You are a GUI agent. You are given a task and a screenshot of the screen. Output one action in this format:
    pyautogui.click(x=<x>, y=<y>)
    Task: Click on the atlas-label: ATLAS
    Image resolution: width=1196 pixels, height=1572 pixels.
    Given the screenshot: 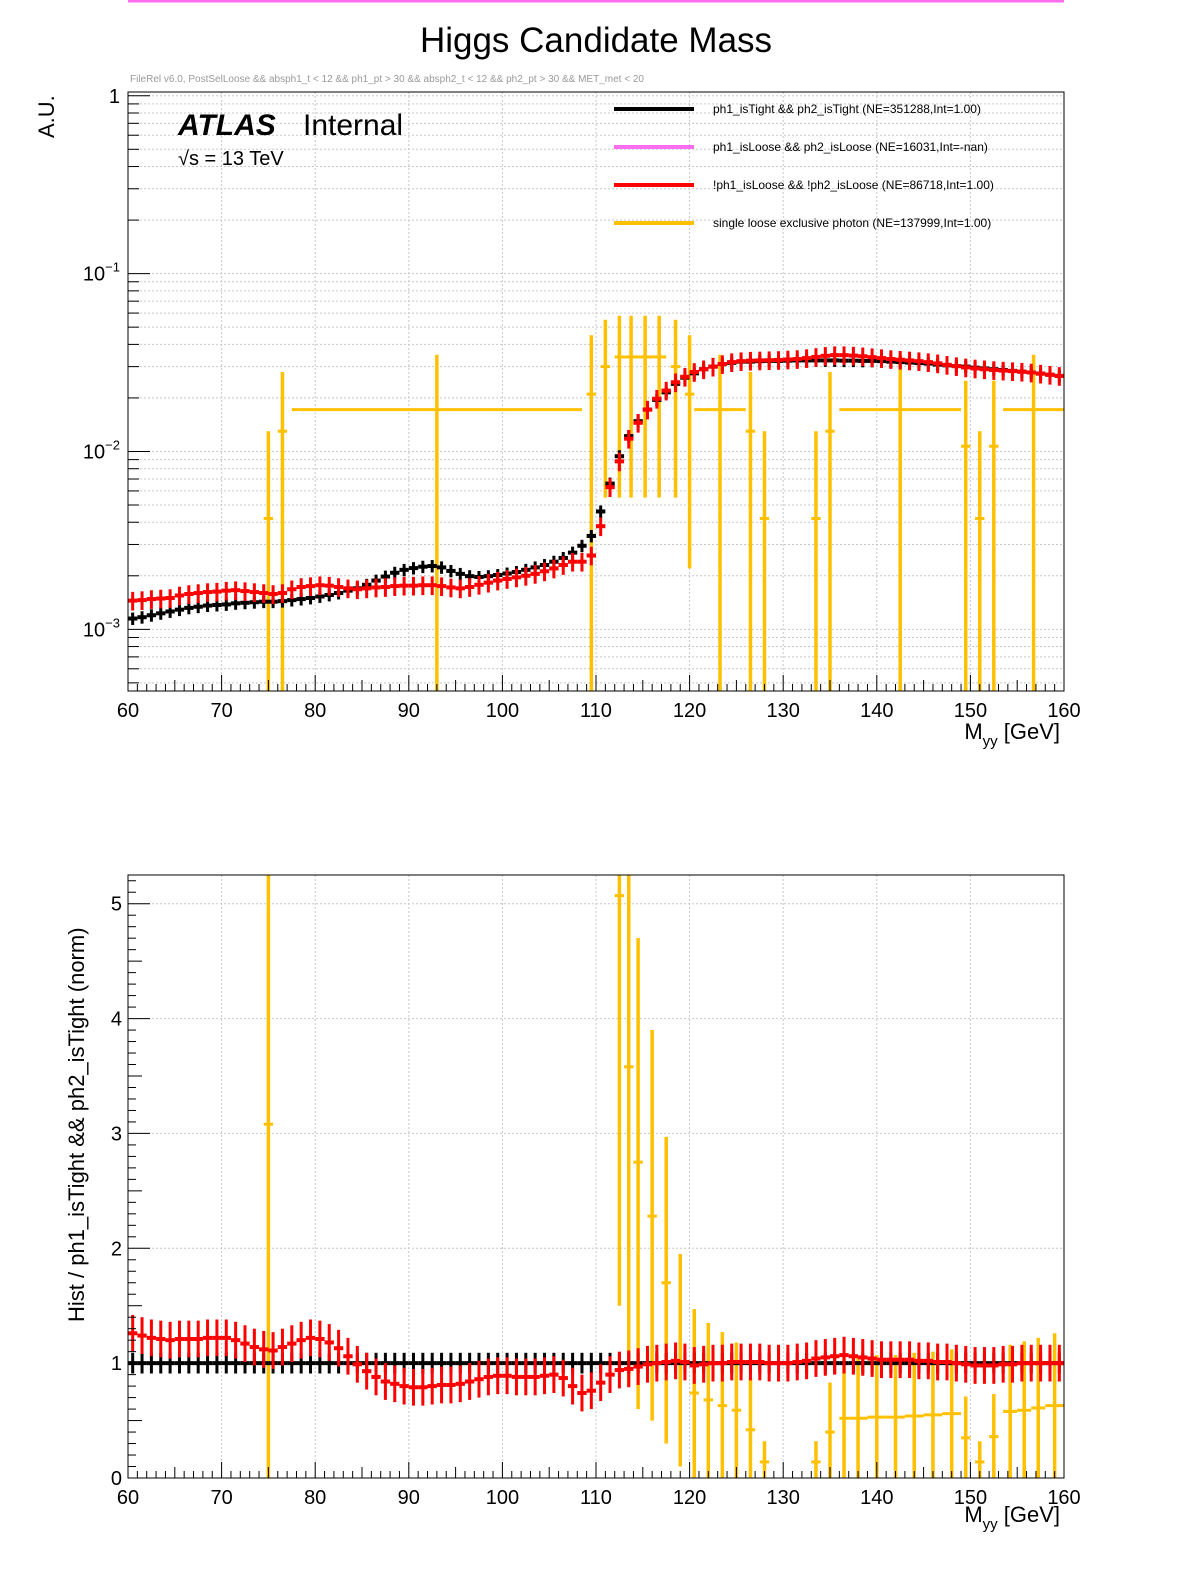 What is the action you would take?
    pyautogui.click(x=226, y=125)
    